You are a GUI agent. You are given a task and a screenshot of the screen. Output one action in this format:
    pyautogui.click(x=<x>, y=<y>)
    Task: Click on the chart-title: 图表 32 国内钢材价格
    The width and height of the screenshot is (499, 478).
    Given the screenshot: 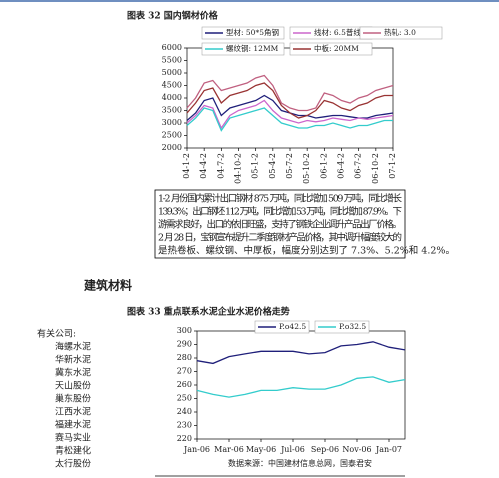 What is the action you would take?
    pyautogui.click(x=173, y=16)
    